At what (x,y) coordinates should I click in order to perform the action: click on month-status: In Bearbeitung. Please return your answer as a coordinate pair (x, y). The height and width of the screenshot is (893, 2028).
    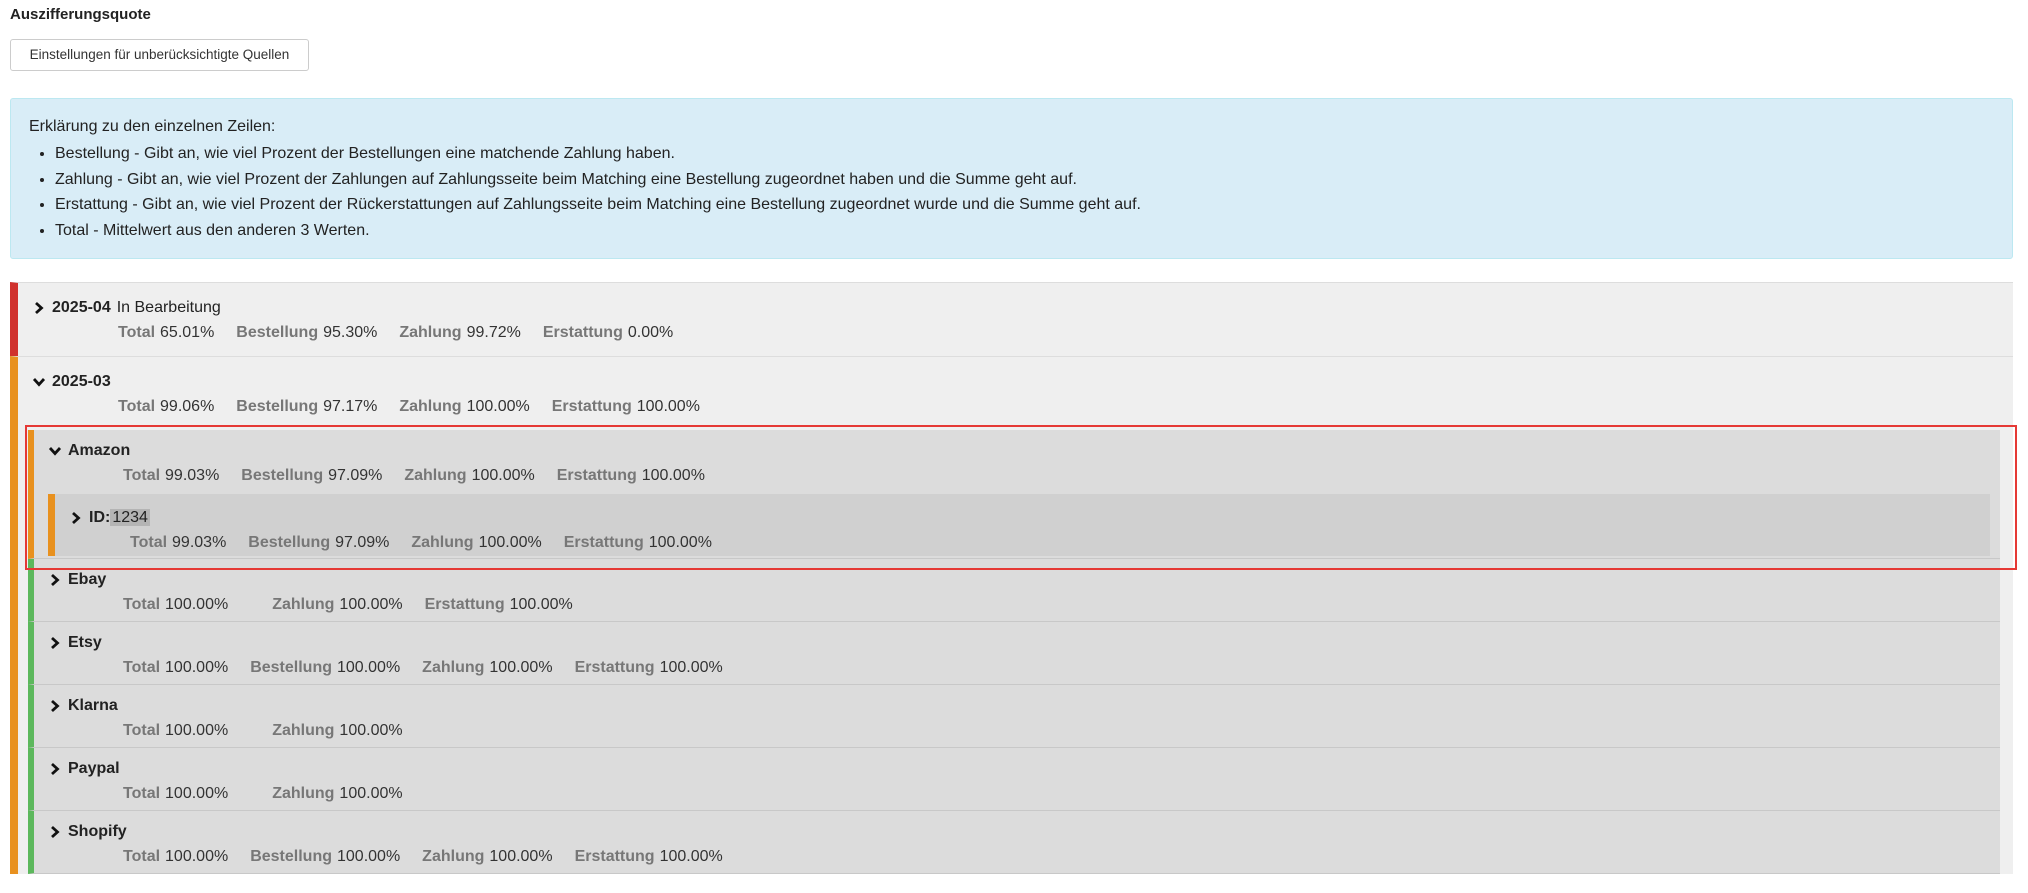
    Looking at the image, I should click on (168, 307).